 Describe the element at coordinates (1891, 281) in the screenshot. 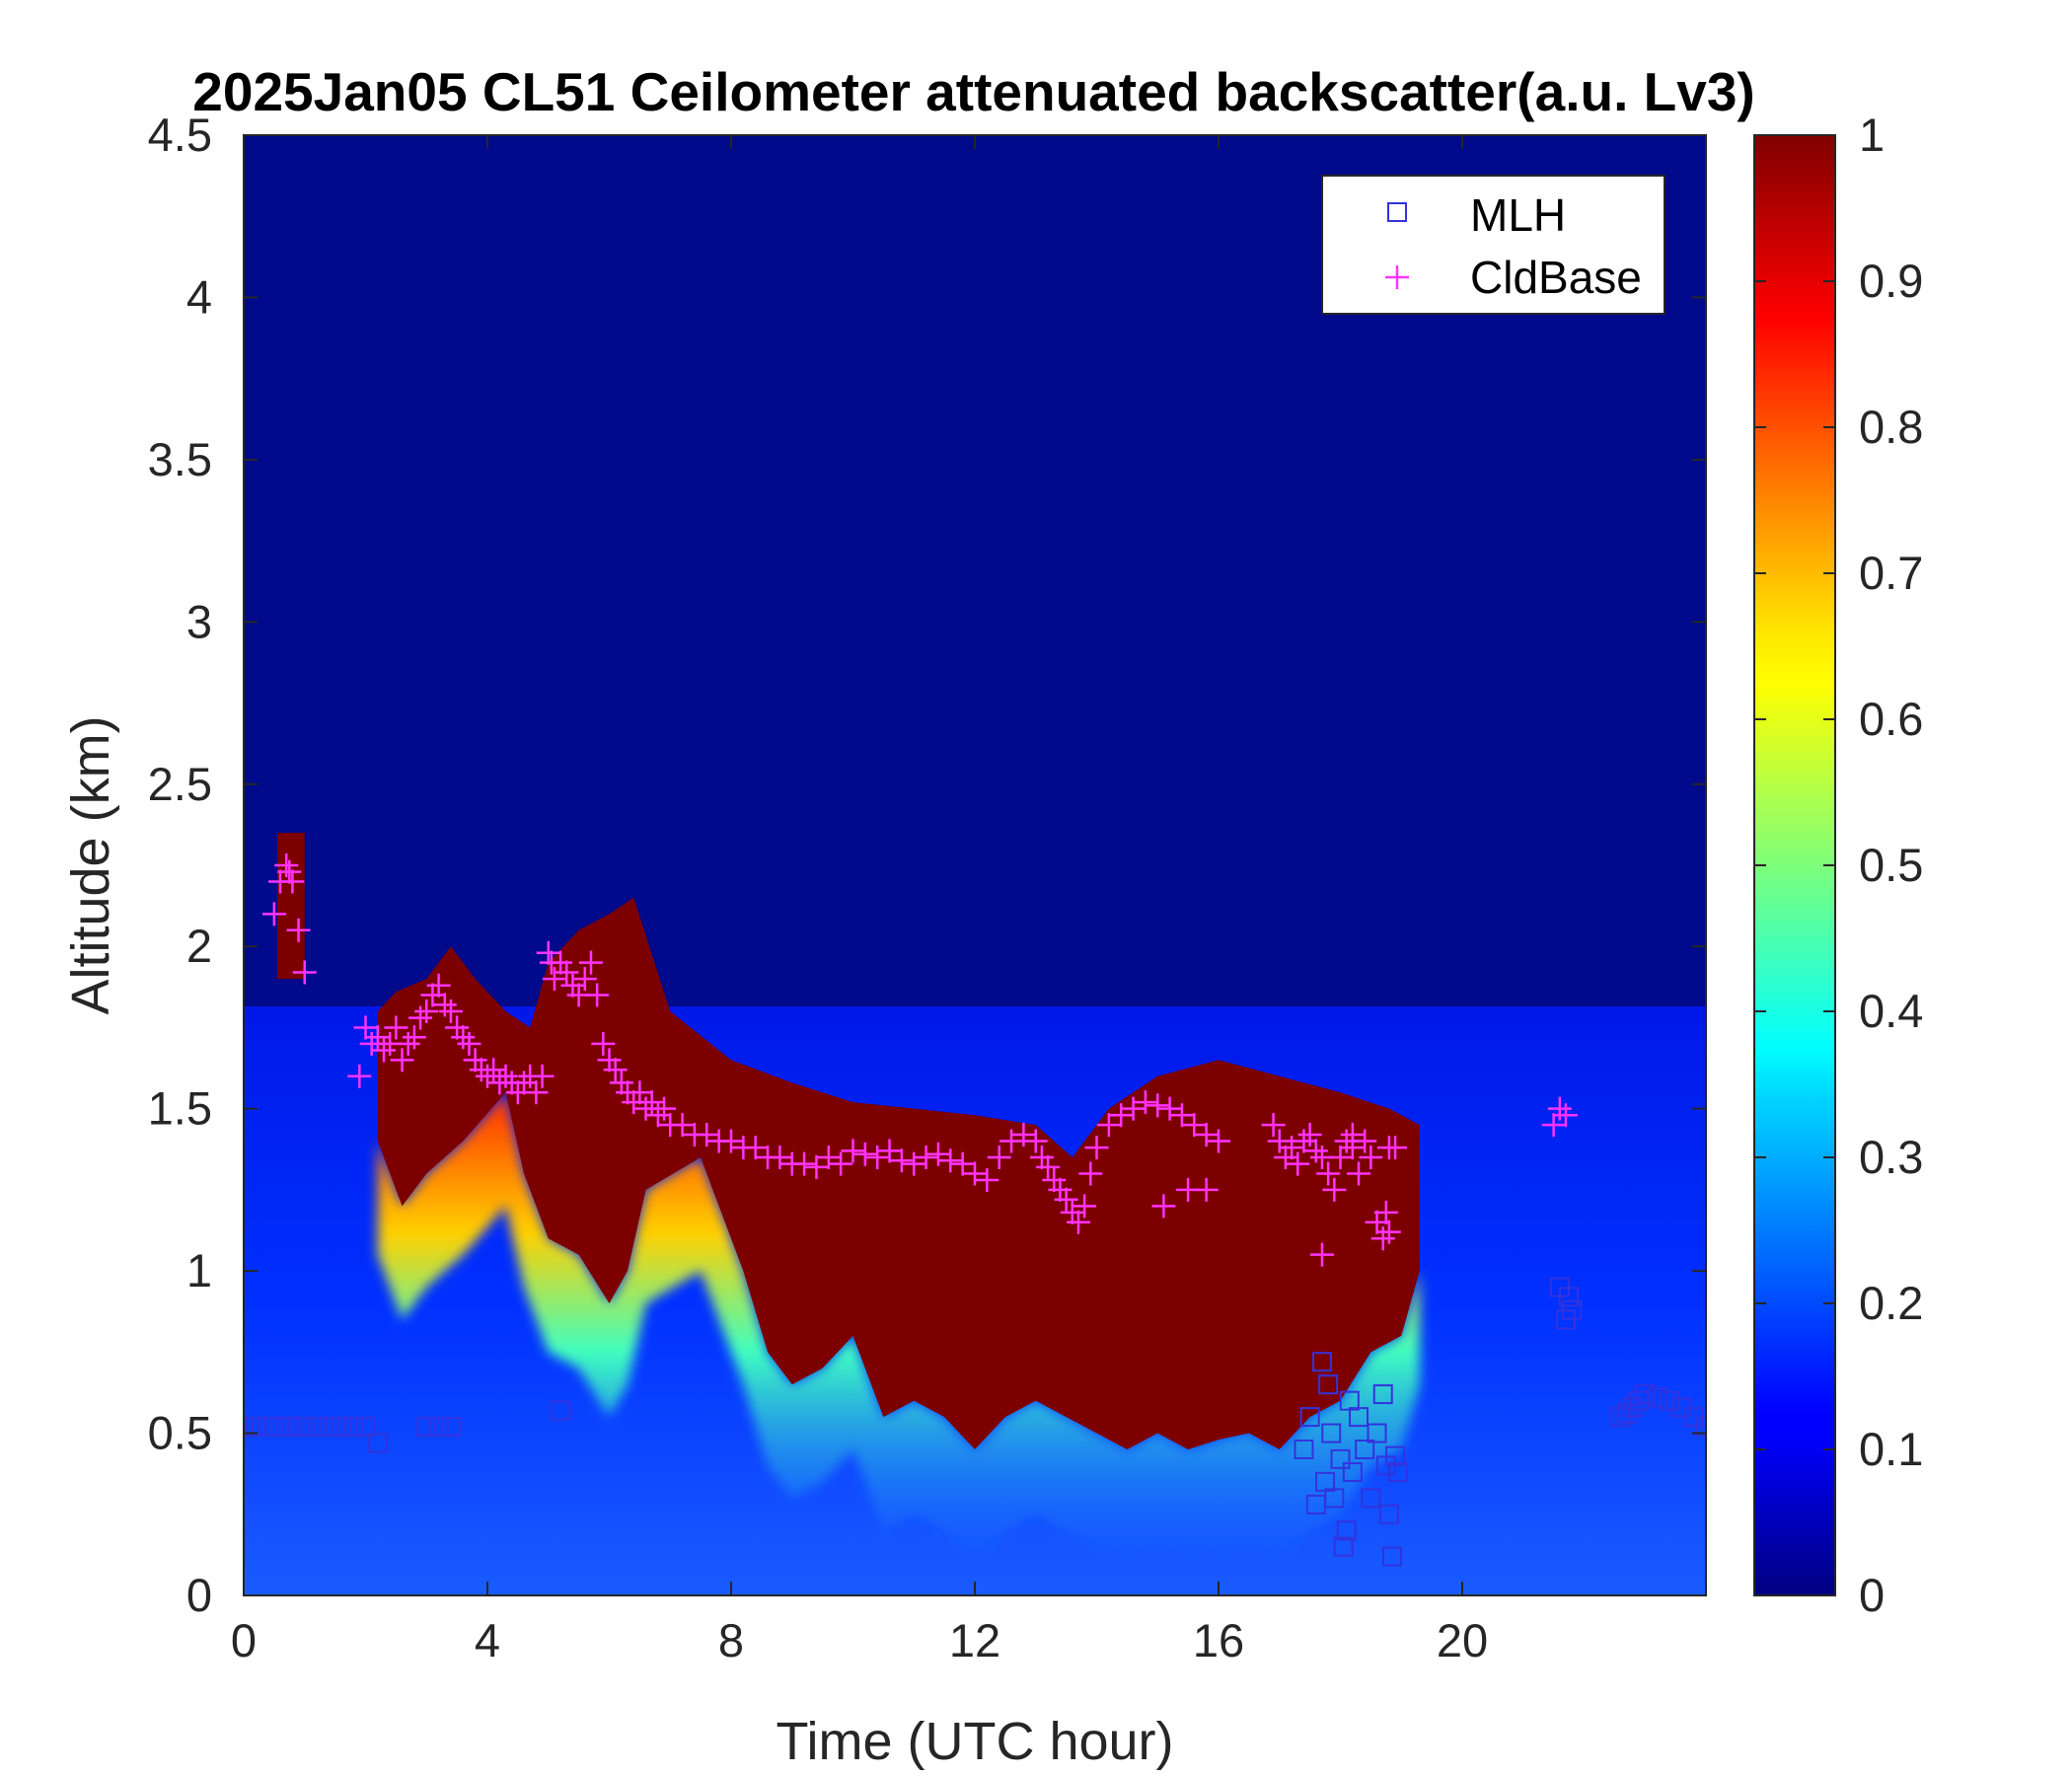

I see `colorbar-tick-label: 0.9` at that location.